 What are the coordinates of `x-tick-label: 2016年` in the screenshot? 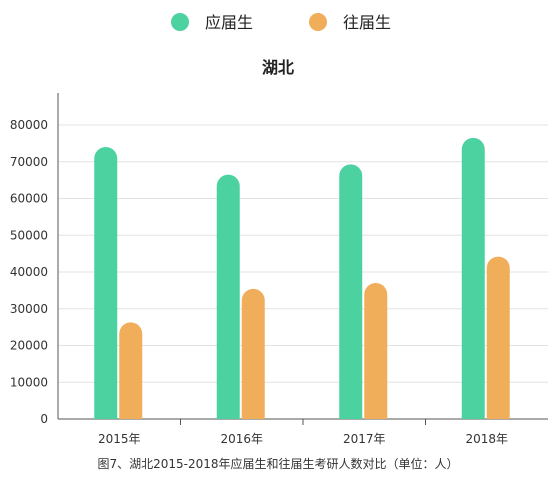 It's located at (241, 439).